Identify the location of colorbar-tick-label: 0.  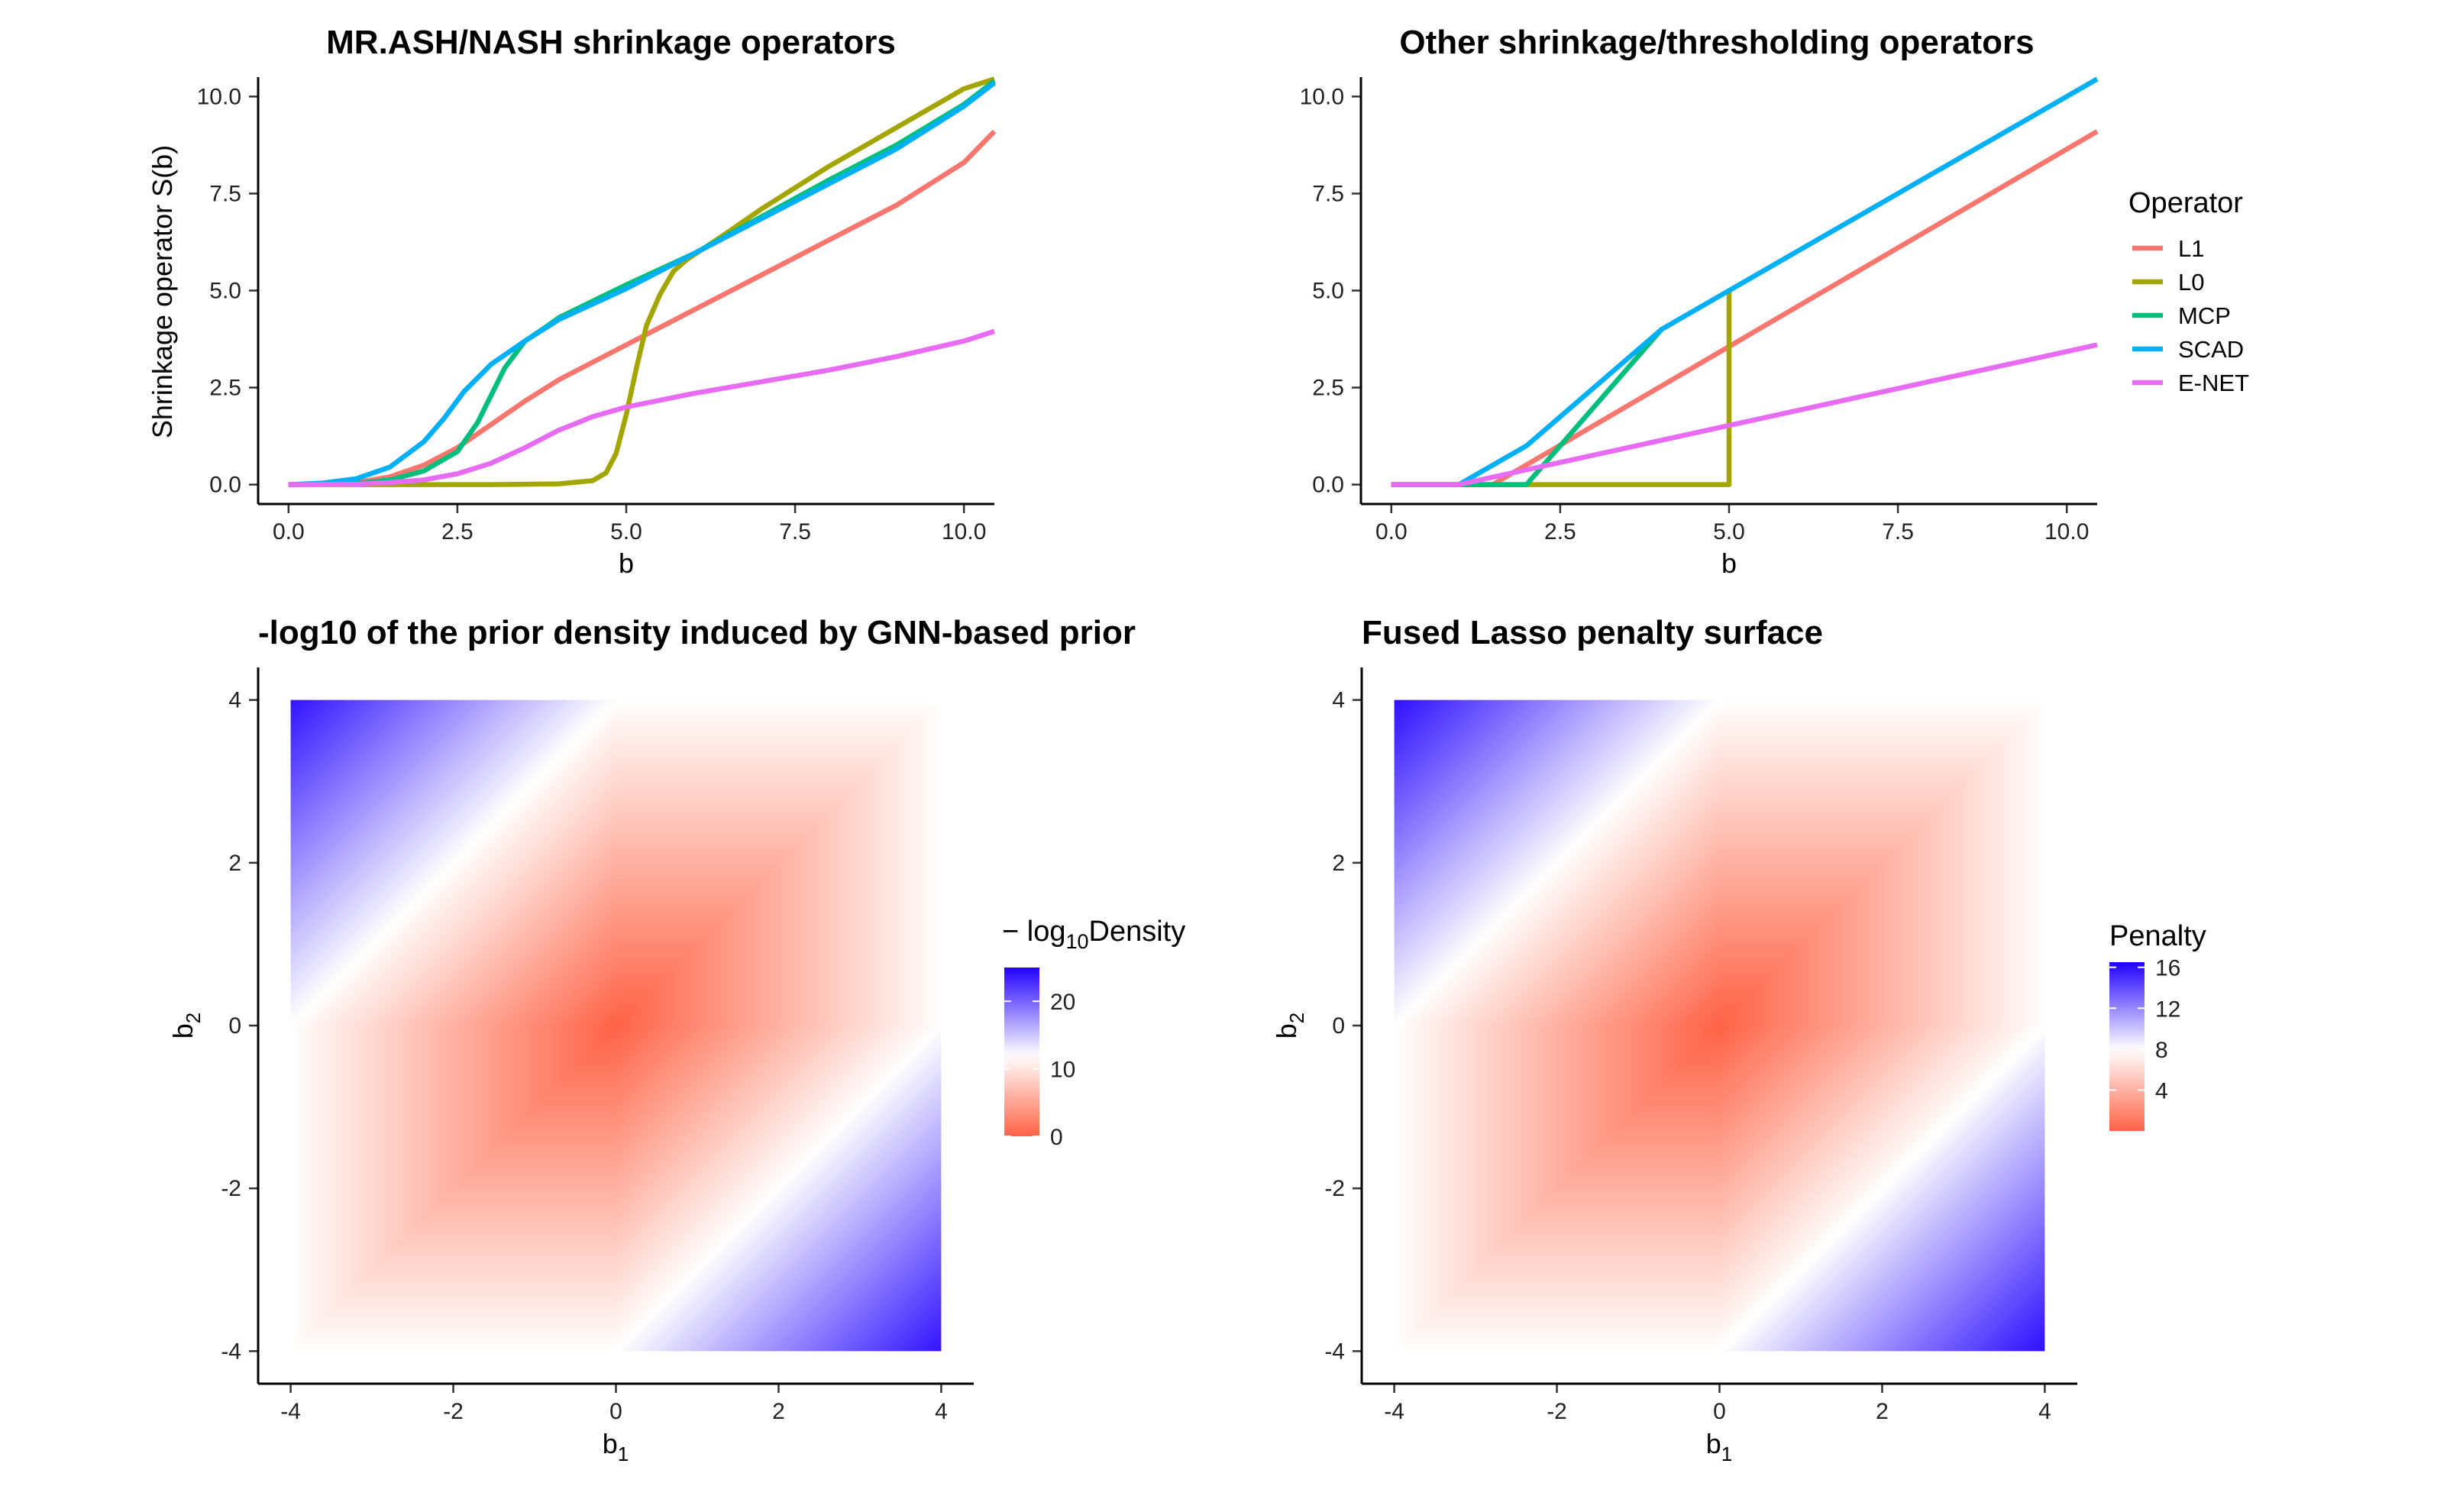
(1056, 1137).